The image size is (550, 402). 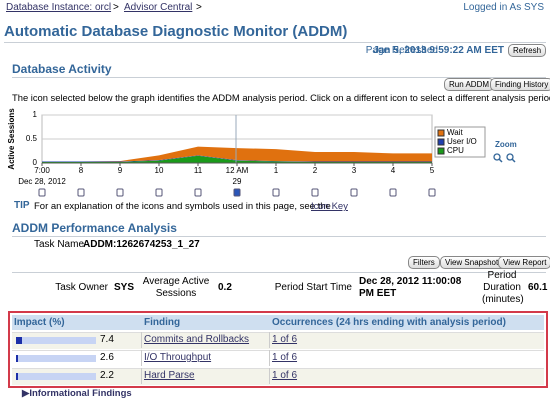 What do you see at coordinates (107, 339) in the screenshot?
I see `impact-value: 7.4` at bounding box center [107, 339].